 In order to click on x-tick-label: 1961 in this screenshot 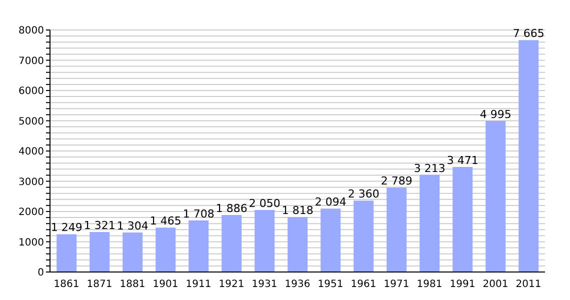, I will do `click(363, 284)`.